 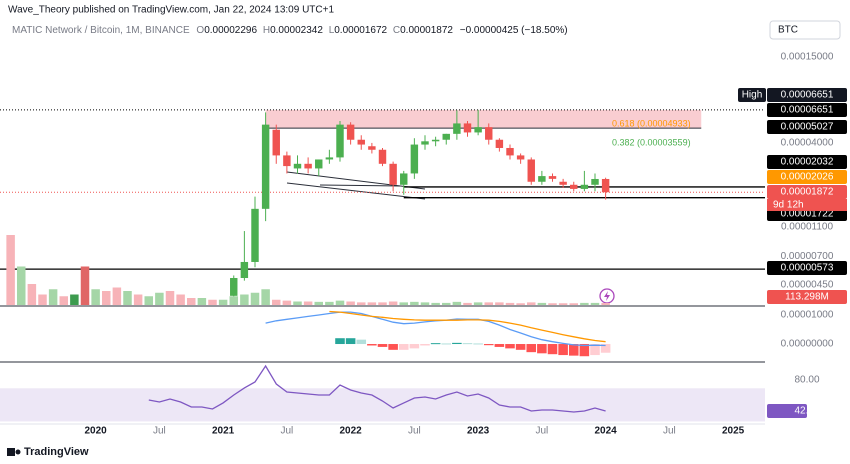 What do you see at coordinates (360, 30) in the screenshot?
I see `ohlc-value: 0.00001672` at bounding box center [360, 30].